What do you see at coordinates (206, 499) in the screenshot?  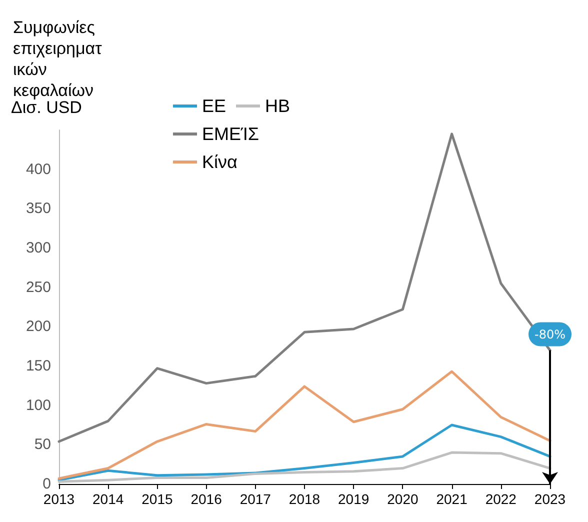 I see `x-tick-label: 2016` at bounding box center [206, 499].